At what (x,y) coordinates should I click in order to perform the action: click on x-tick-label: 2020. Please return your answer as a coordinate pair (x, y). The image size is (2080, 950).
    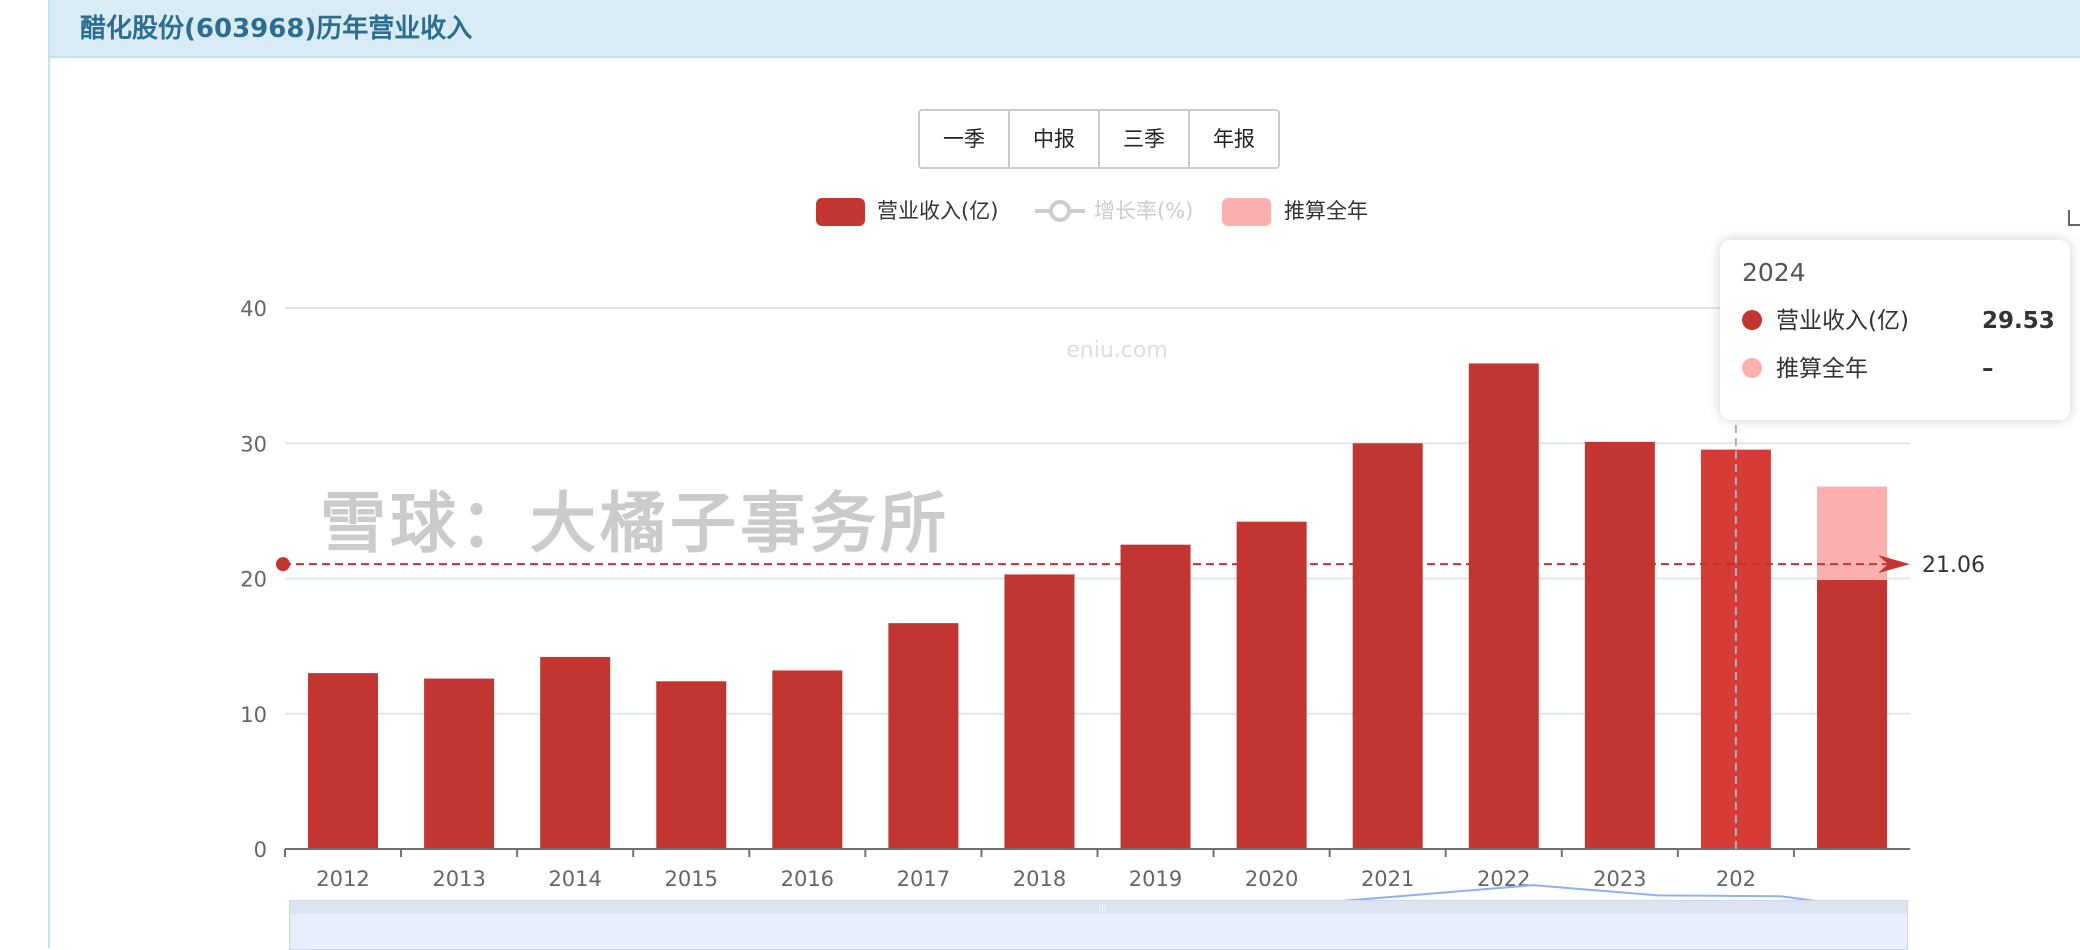
    Looking at the image, I should click on (1271, 879).